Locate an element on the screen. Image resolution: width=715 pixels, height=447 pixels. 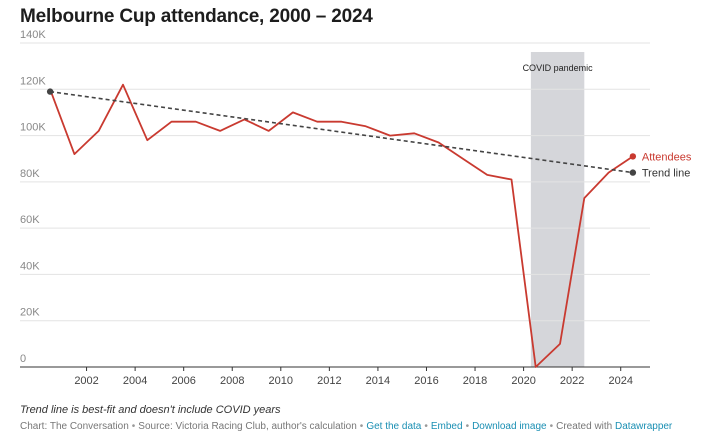
x-tick-label: 2016 is located at coordinates (426, 381).